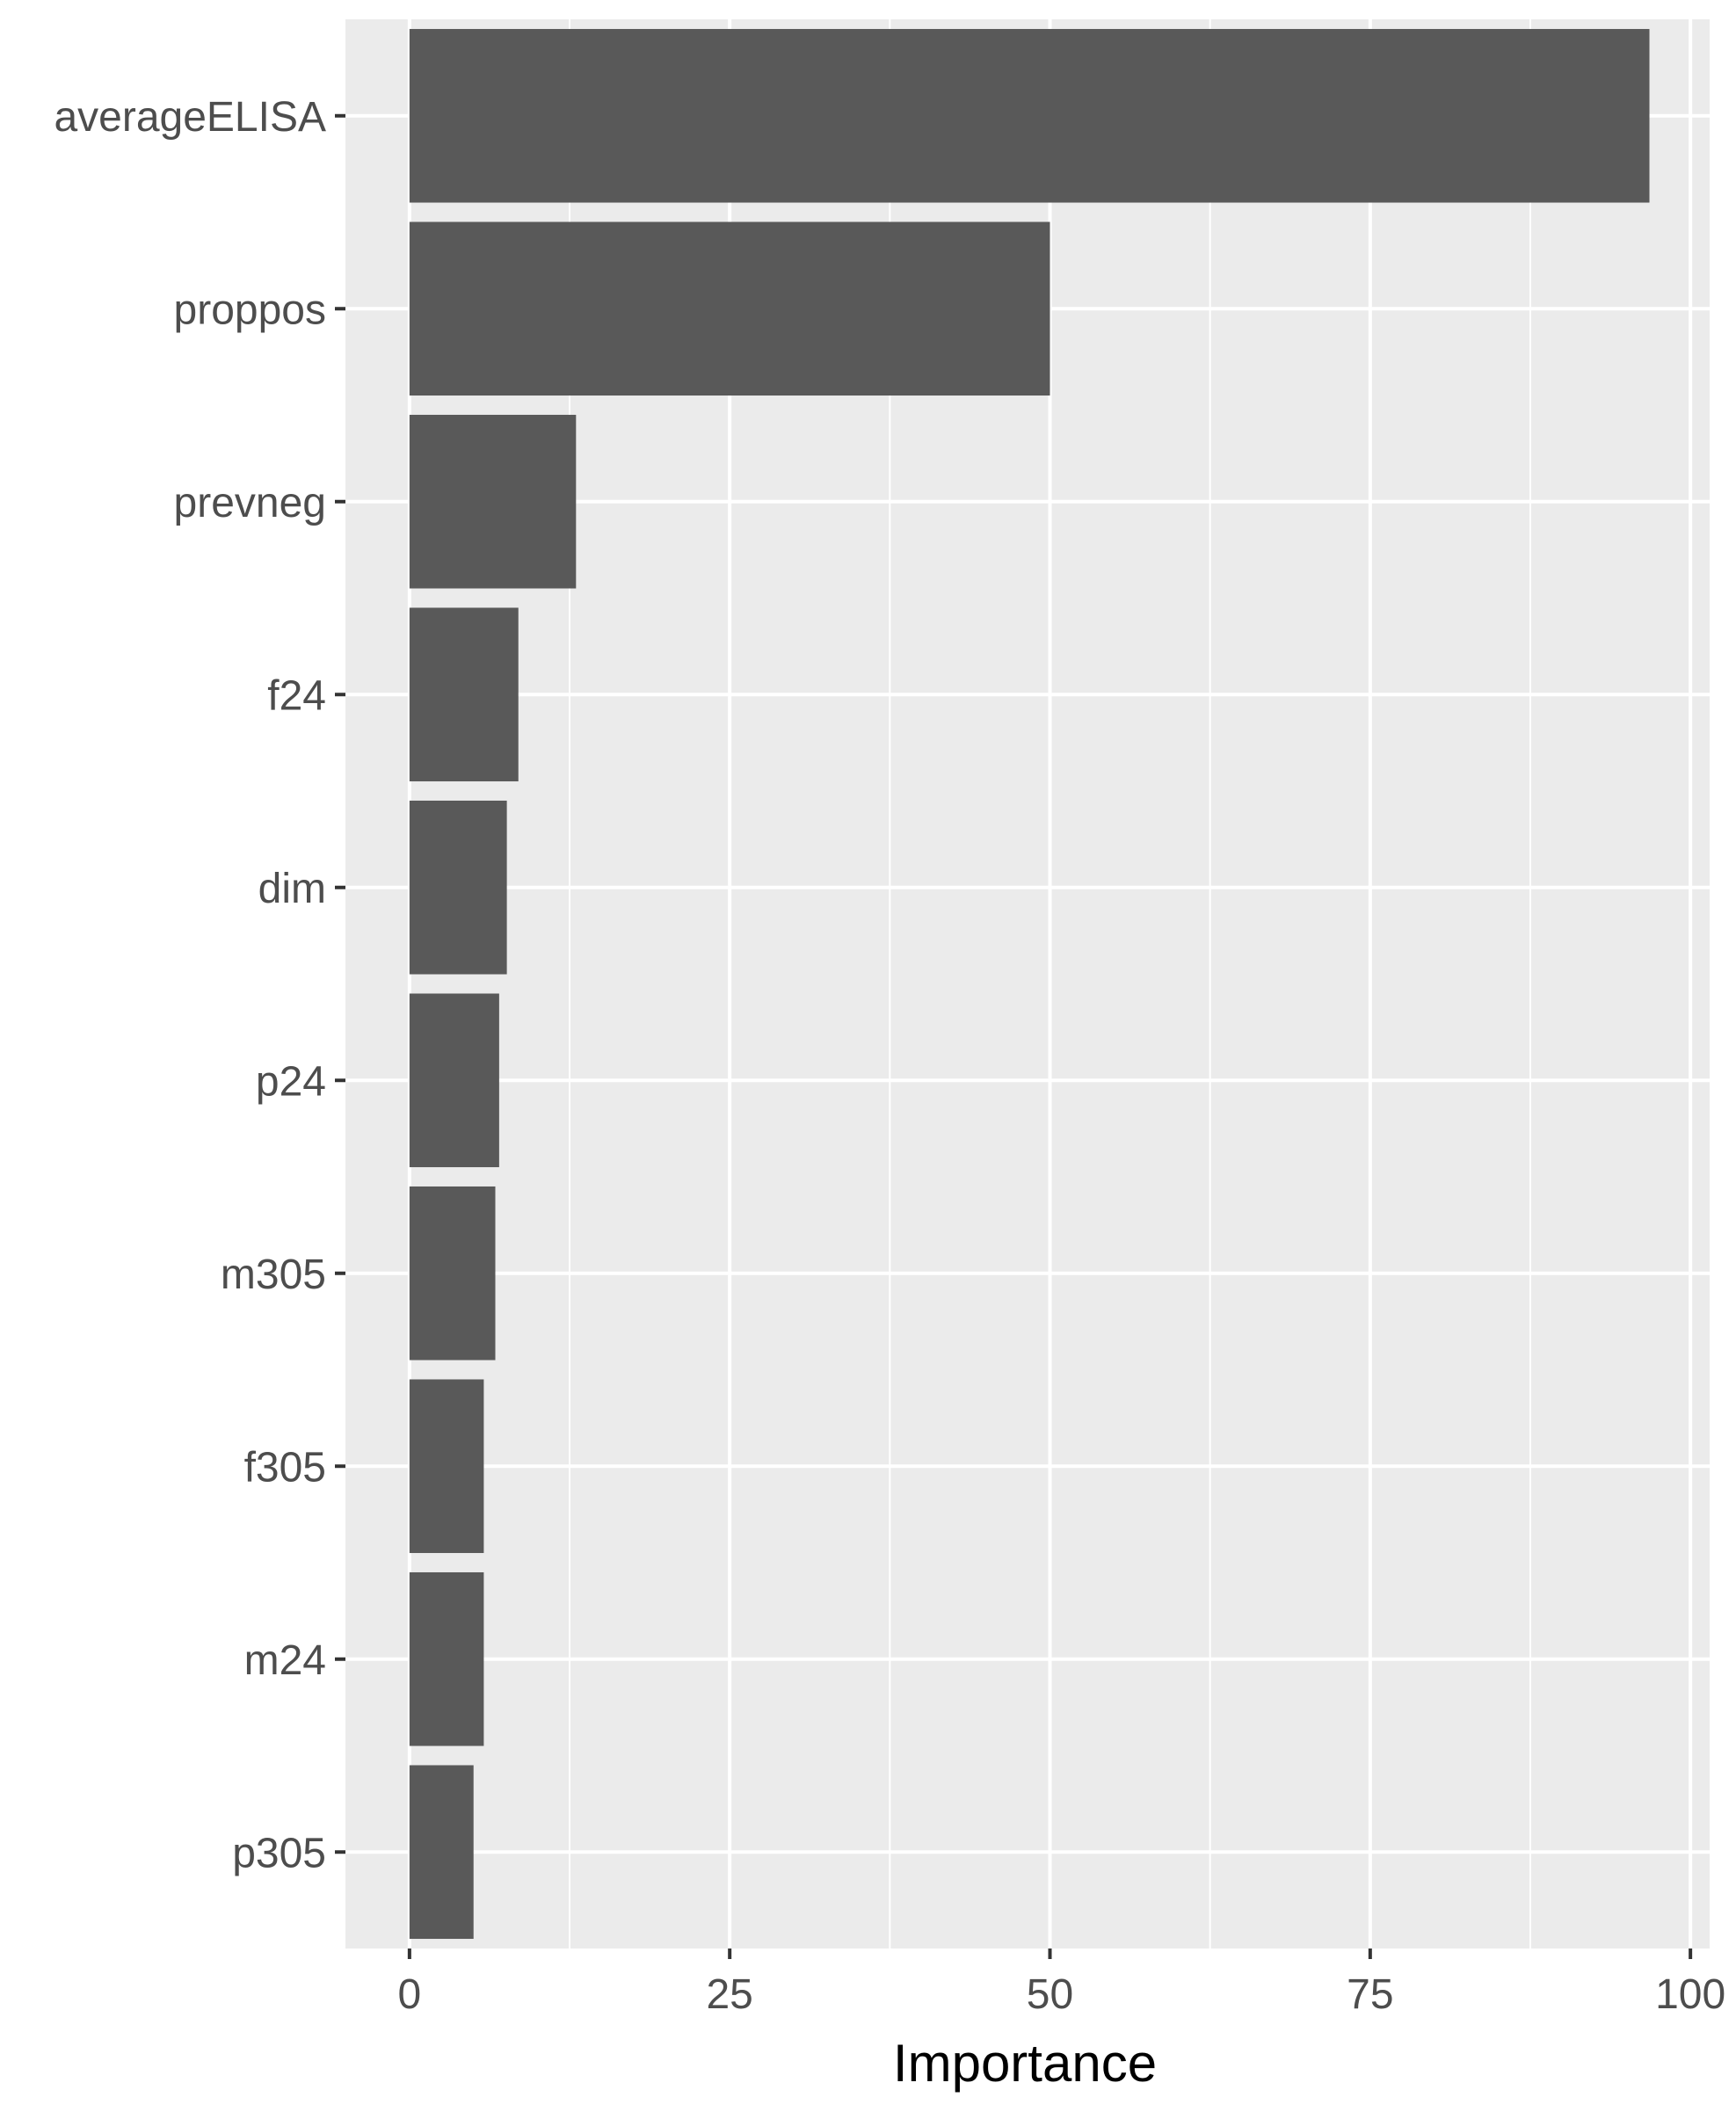 The image size is (1736, 2119). I want to click on bar-dim, so click(458, 887).